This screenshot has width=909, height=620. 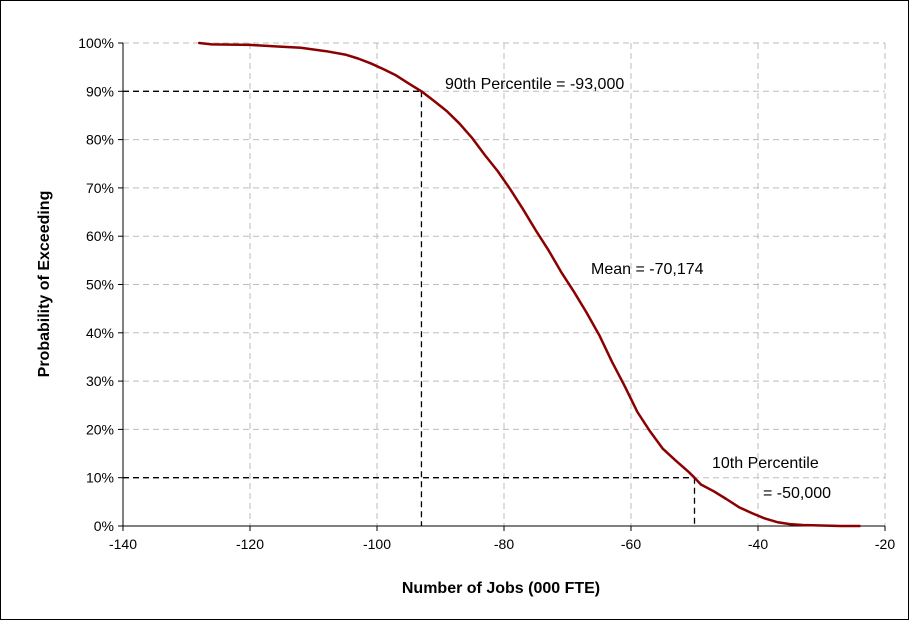 I want to click on y-tick-label: 90%, so click(x=100, y=91).